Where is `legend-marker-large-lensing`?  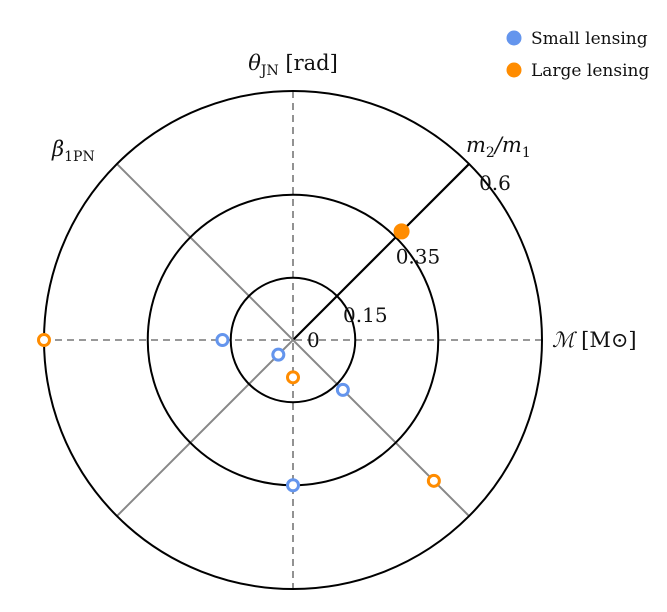
legend-marker-large-lensing is located at coordinates (514, 70).